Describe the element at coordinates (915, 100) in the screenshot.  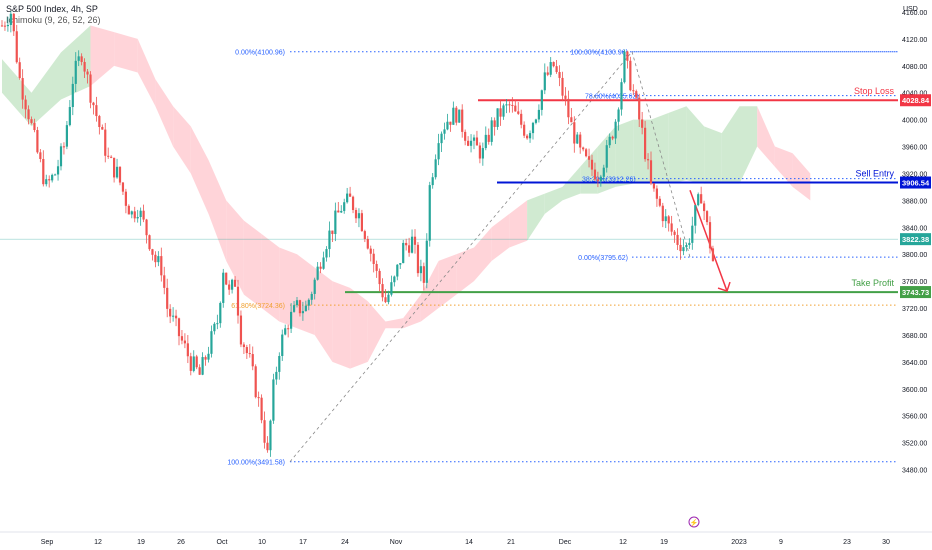
I see `stop-loss-price-tag` at that location.